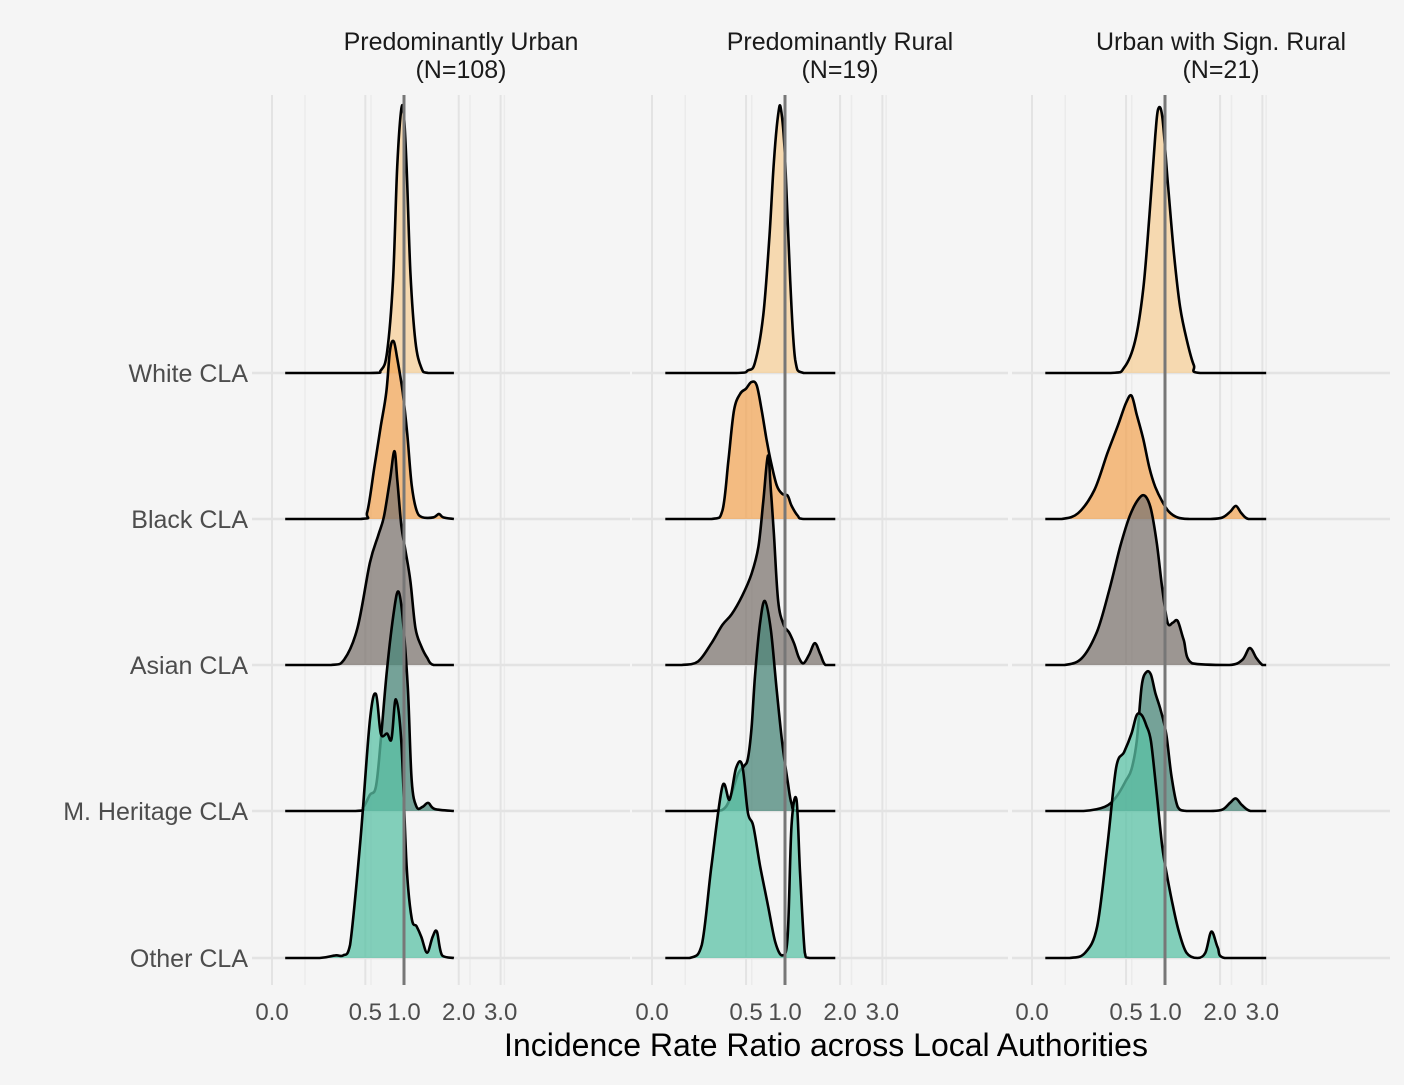  Describe the element at coordinates (189, 666) in the screenshot. I see `row-label-asian-cla: Asian CLA` at that location.